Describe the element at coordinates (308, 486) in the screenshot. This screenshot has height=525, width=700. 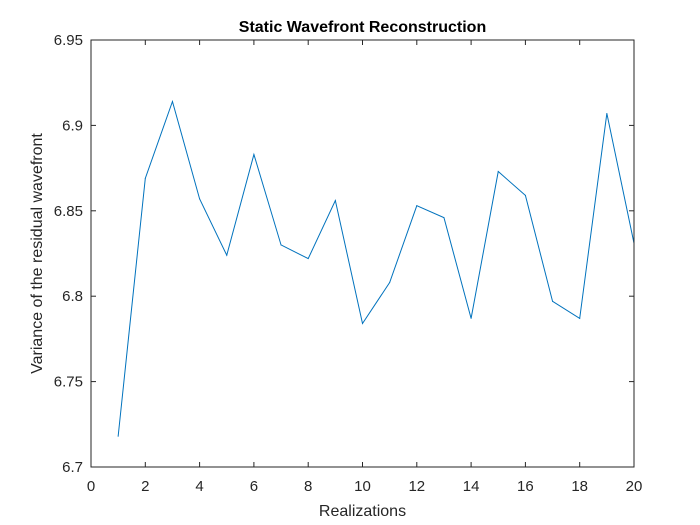
I see `x-tick-label: 8` at that location.